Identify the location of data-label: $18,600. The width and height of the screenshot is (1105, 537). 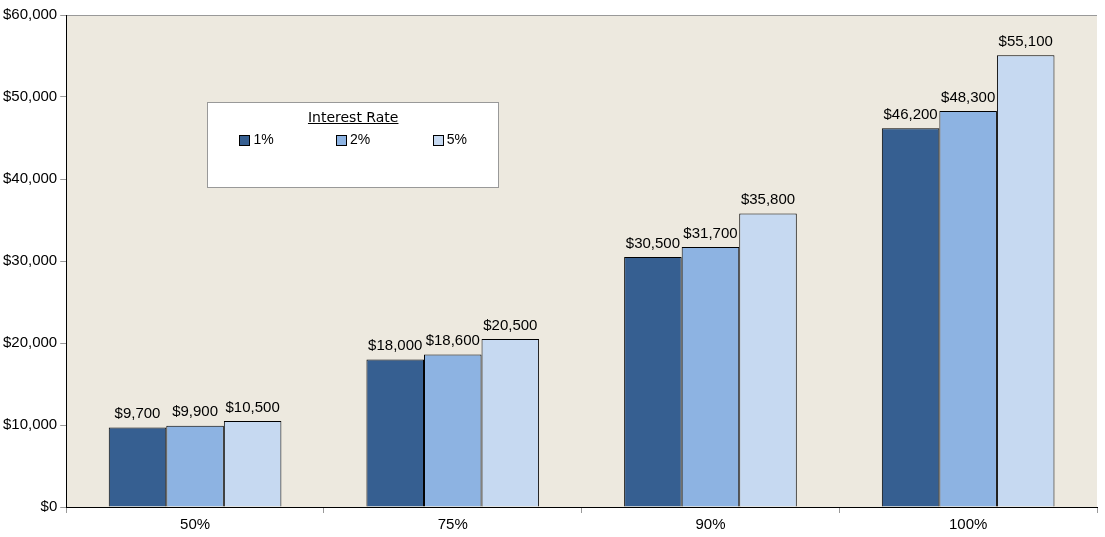
(452, 340).